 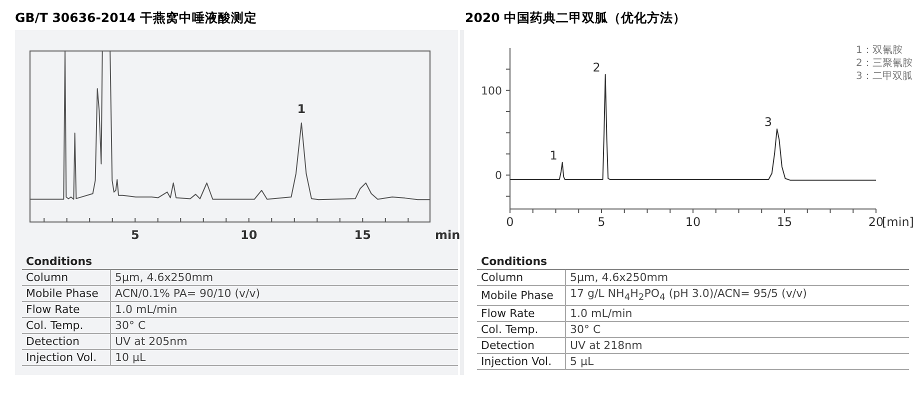 I want to click on text: UV at 205nm, so click(x=284, y=342).